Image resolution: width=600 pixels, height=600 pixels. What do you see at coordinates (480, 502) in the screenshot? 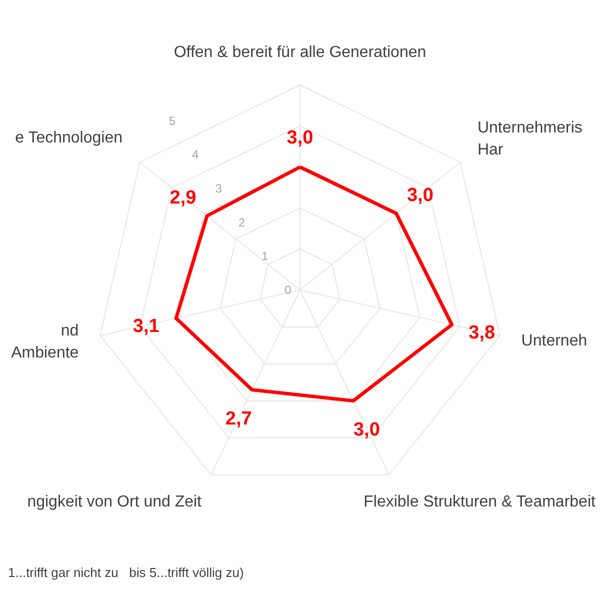
I see `spoke-label: Flexible Strukturen & Teamarbeit` at bounding box center [480, 502].